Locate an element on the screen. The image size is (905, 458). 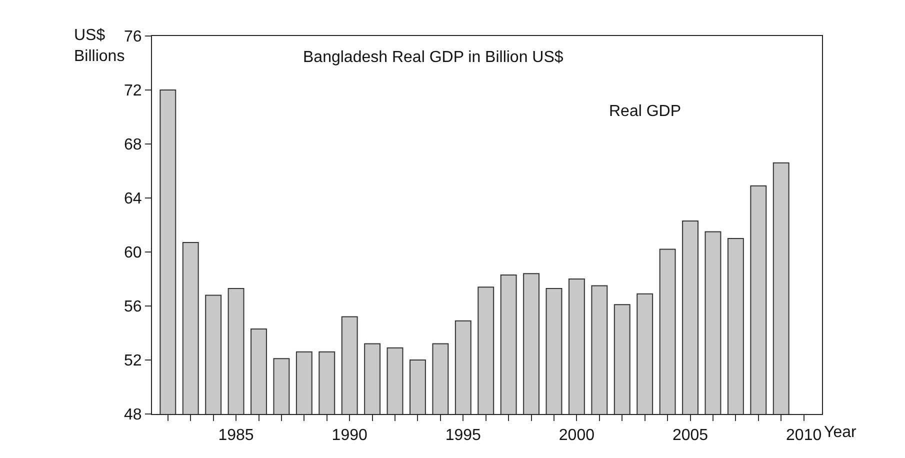
x-tick-label: 1995 is located at coordinates (463, 435).